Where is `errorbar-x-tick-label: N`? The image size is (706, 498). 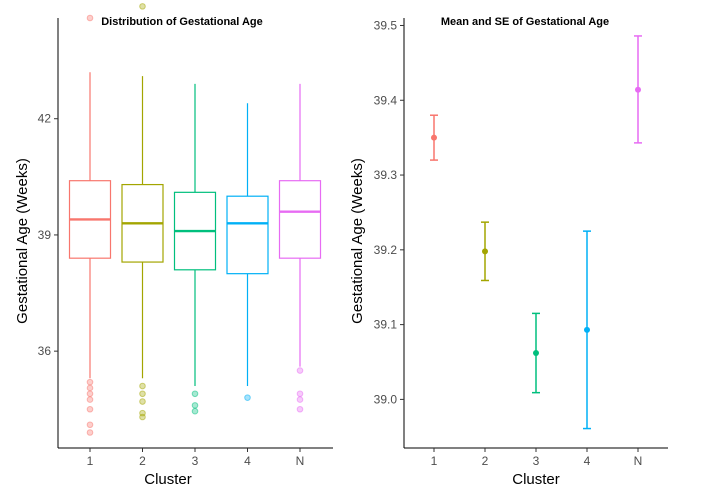
errorbar-x-tick-label: N is located at coordinates (638, 461).